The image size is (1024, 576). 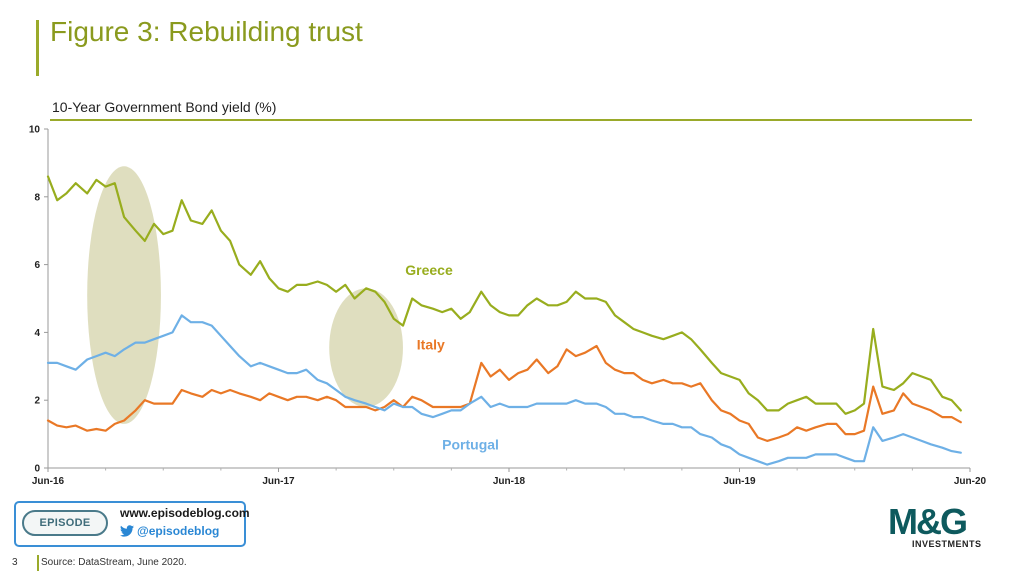 What do you see at coordinates (739, 481) in the screenshot?
I see `x-tick-label: Jun-19` at bounding box center [739, 481].